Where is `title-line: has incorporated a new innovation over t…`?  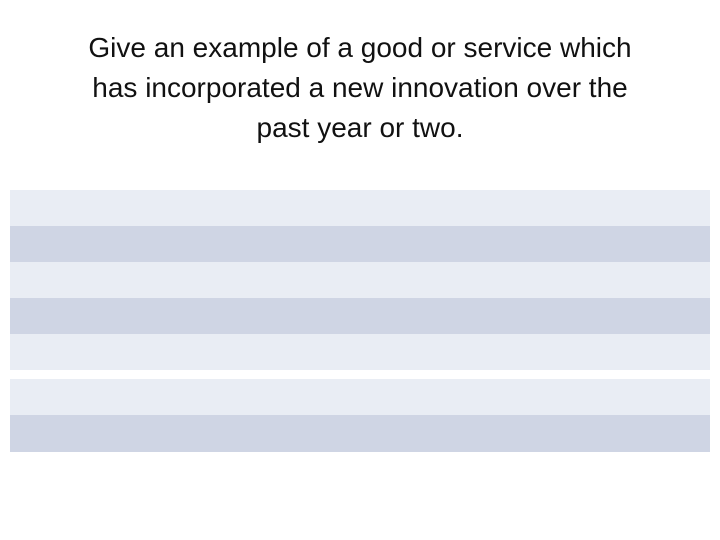 title-line: has incorporated a new innovation over t… is located at coordinates (360, 87).